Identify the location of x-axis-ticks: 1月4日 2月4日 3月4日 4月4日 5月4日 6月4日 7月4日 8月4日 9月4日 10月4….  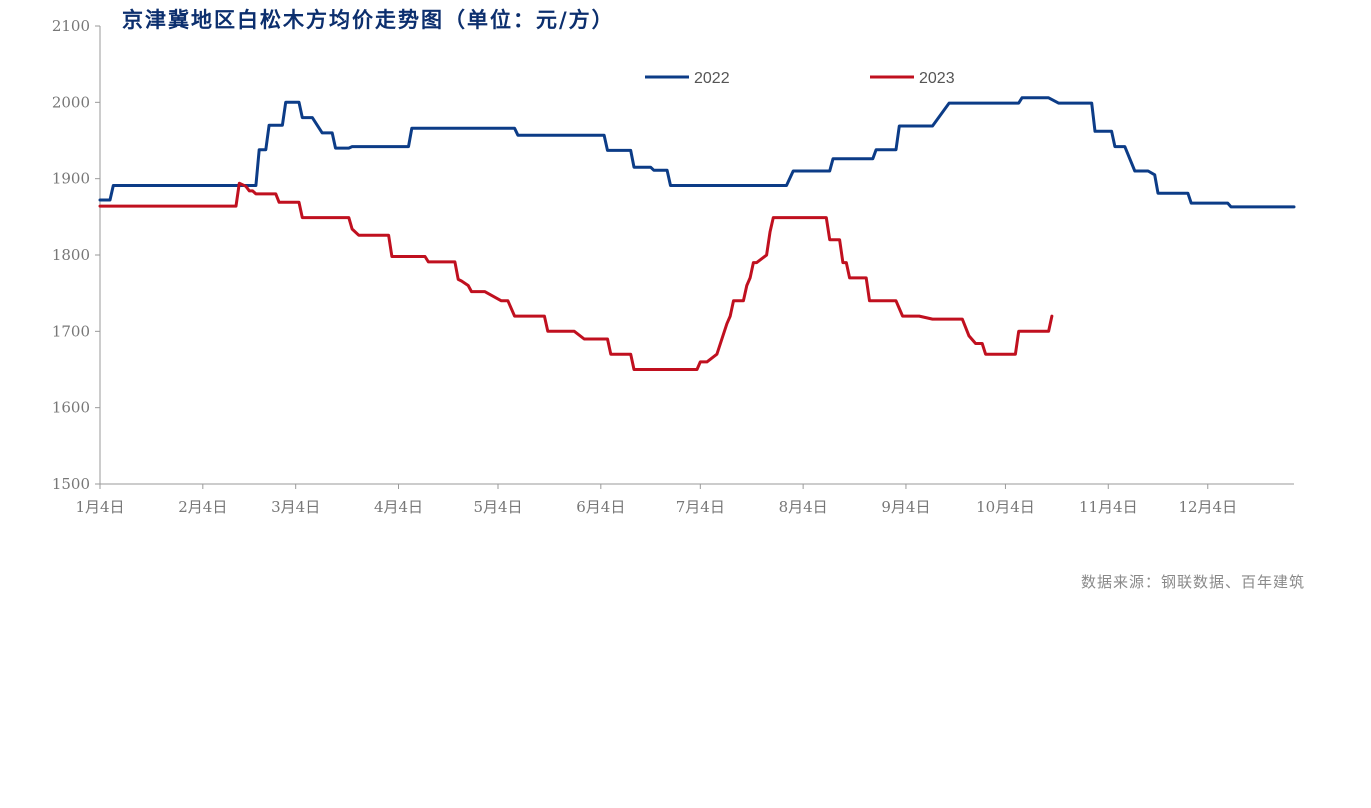
(656, 500).